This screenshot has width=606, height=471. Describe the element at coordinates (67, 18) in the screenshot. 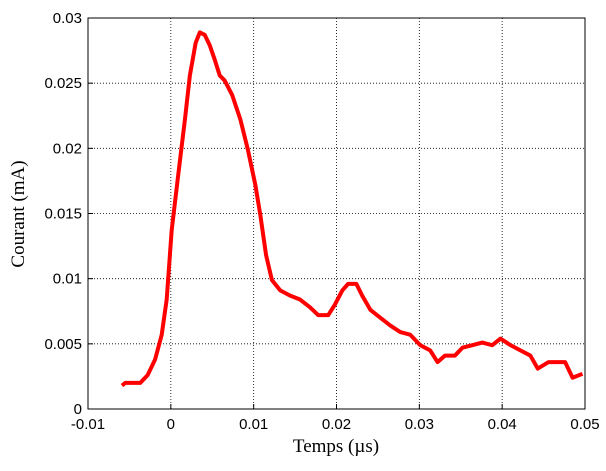

I see `y-tick-label: 0.03` at that location.